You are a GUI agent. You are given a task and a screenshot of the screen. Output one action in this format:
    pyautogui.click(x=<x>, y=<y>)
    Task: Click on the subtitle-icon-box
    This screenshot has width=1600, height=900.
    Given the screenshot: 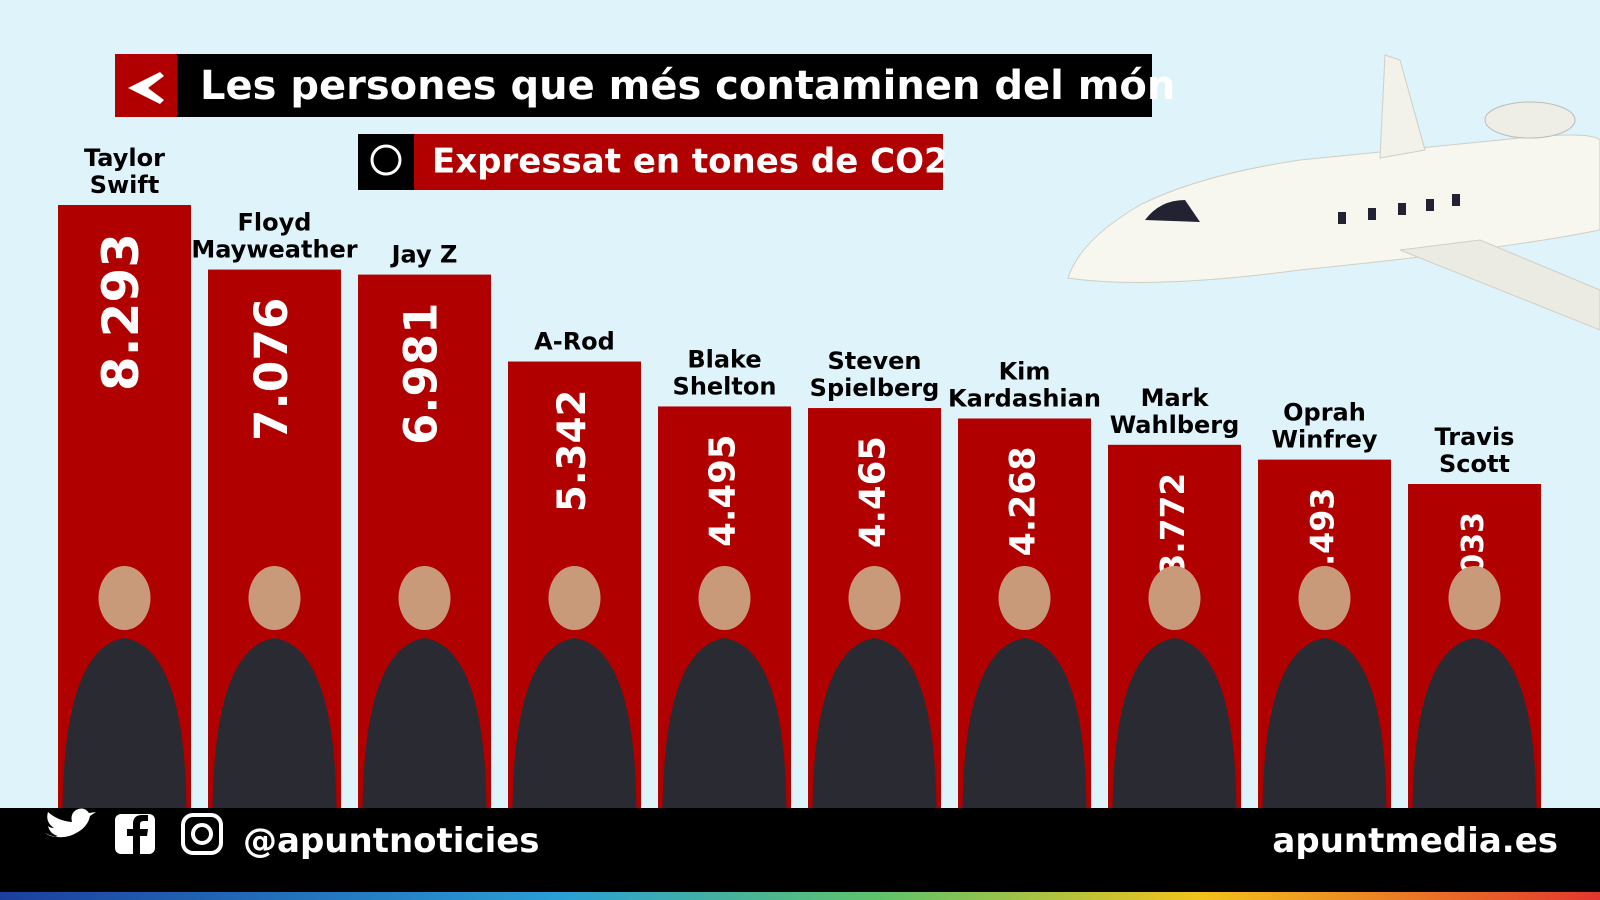 What is the action you would take?
    pyautogui.click(x=386, y=162)
    